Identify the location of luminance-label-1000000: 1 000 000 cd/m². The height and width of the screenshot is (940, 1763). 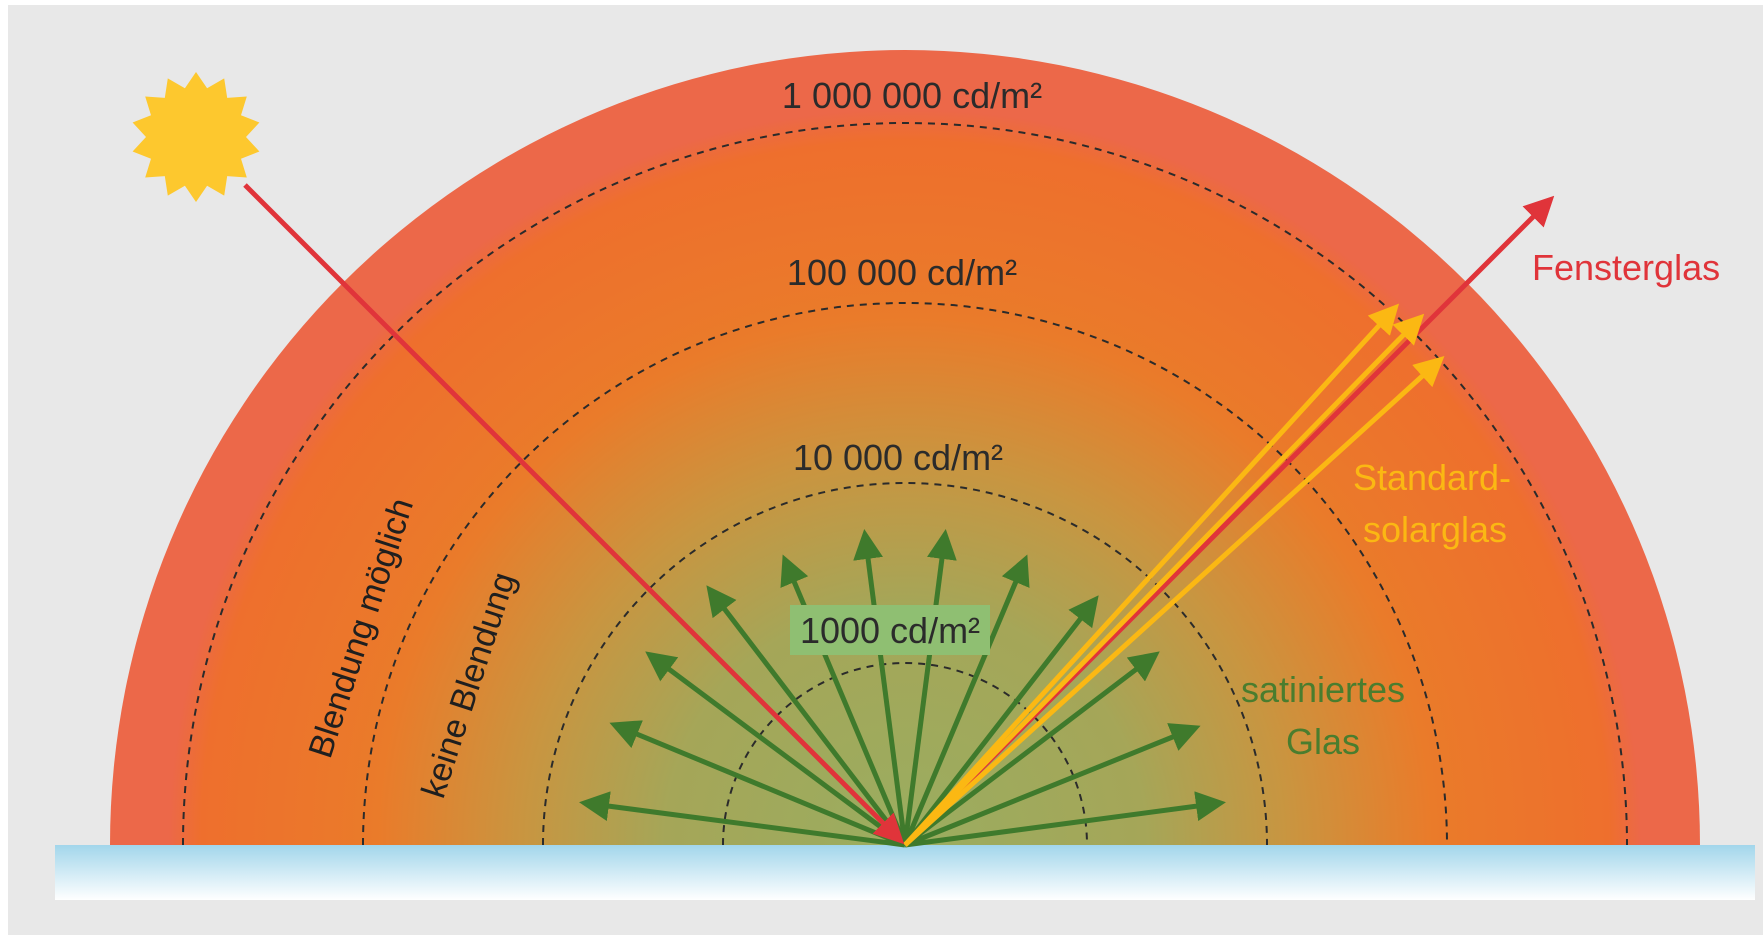
(912, 95).